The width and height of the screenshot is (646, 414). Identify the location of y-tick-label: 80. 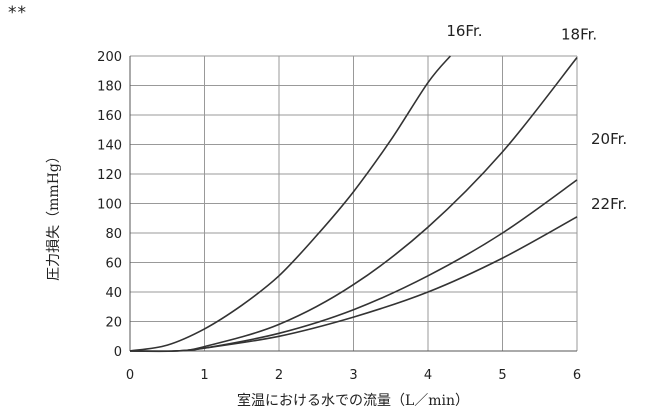
(113, 234).